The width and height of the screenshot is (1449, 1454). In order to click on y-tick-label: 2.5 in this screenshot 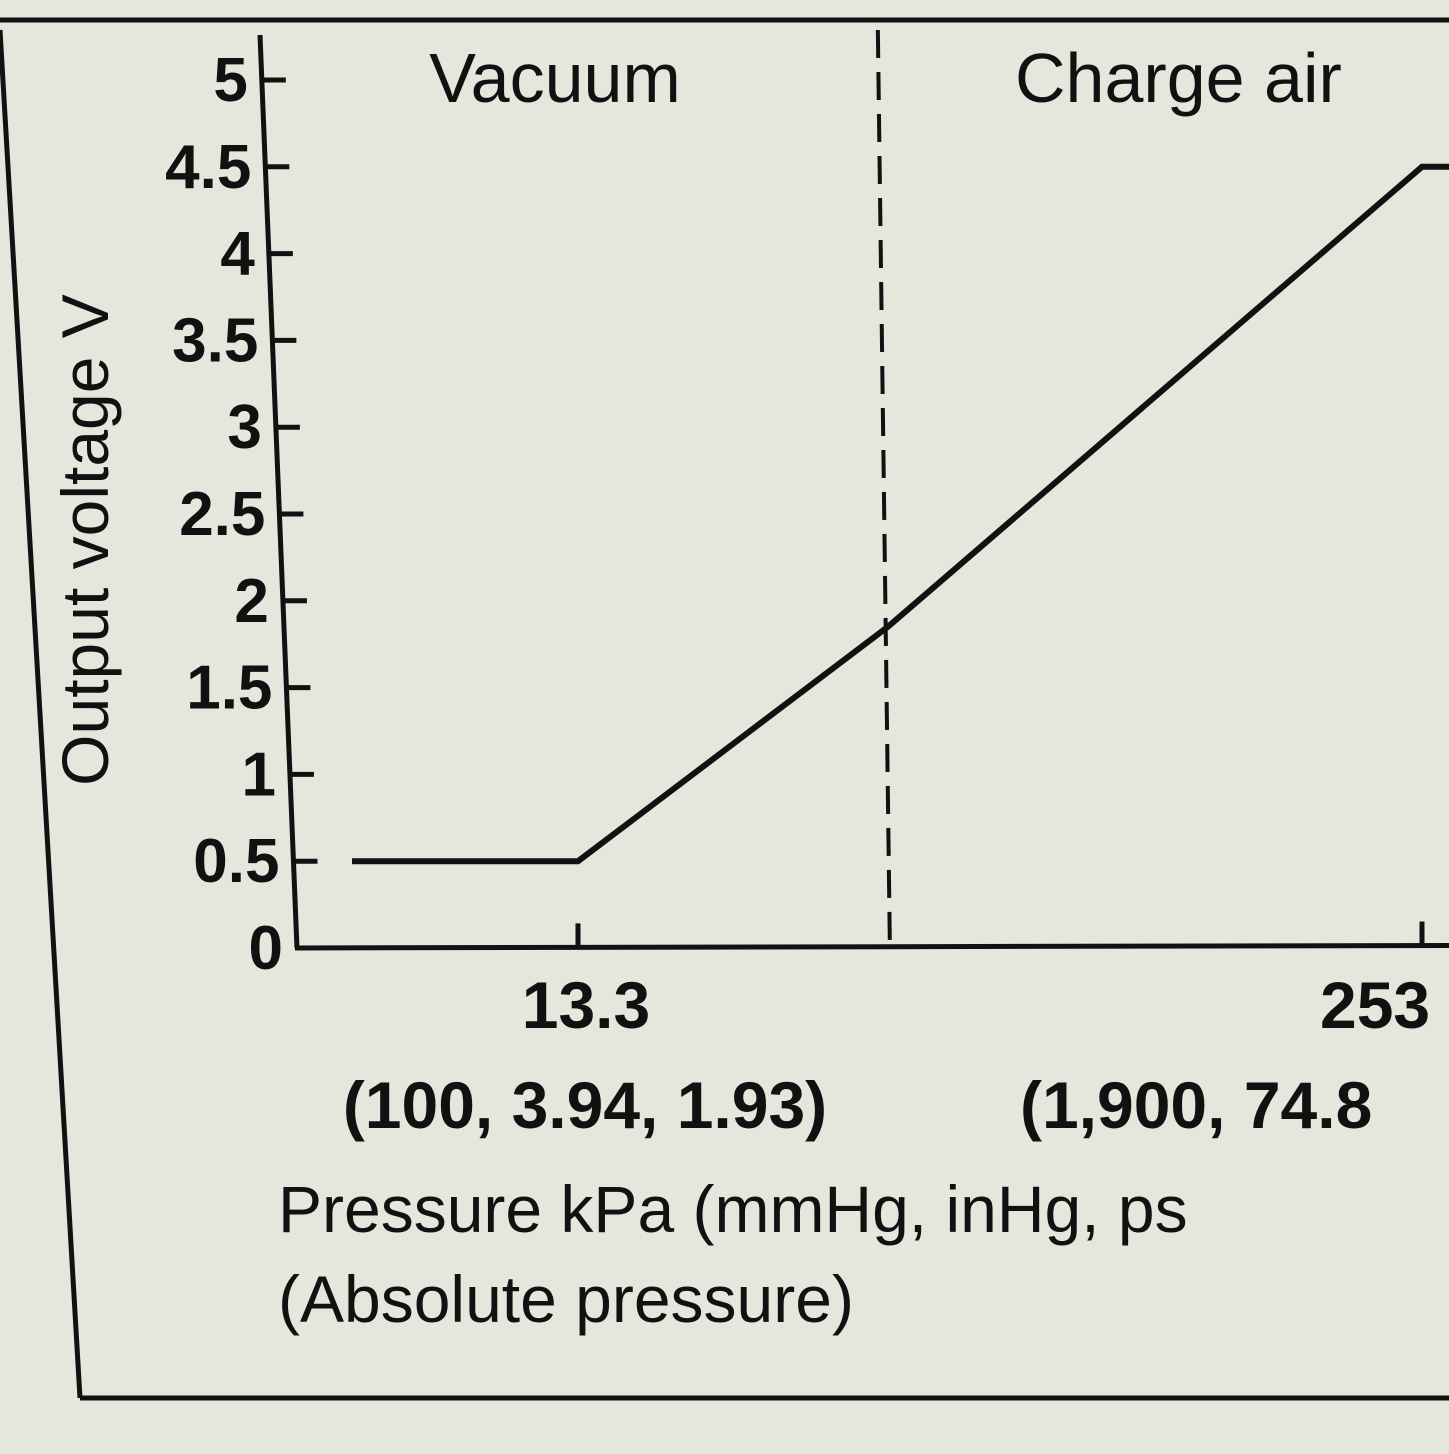, I will do `click(222, 514)`.